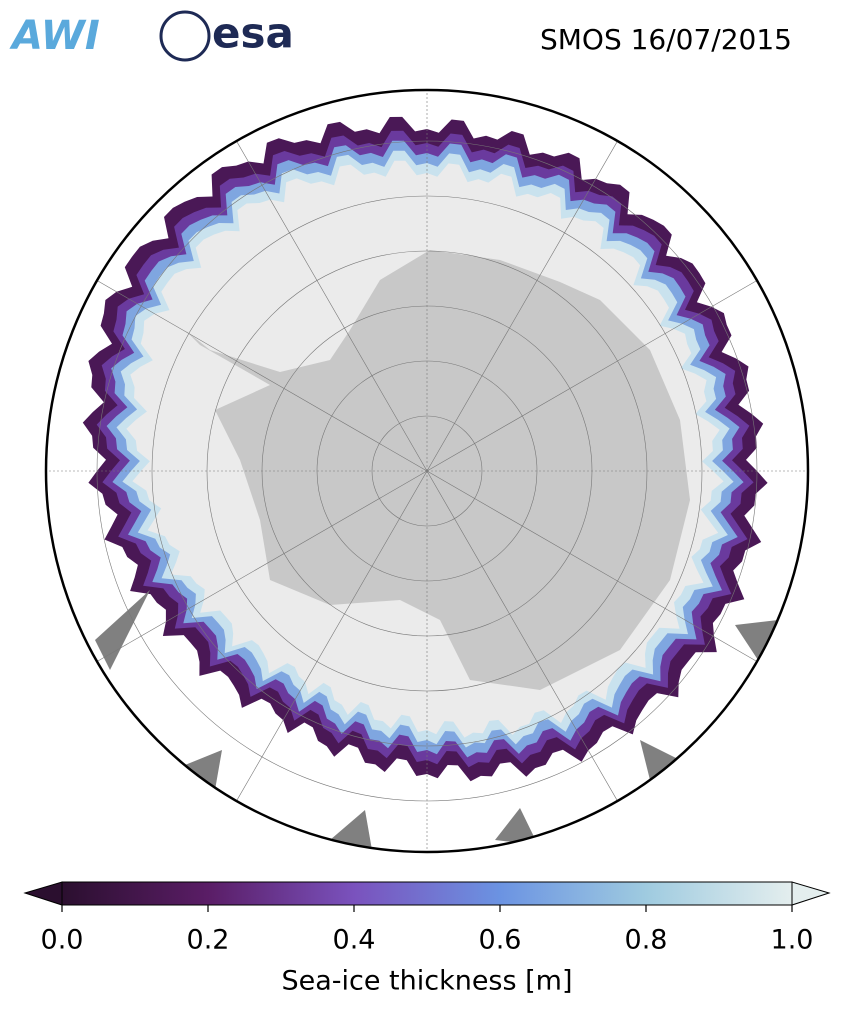 The height and width of the screenshot is (1026, 854). What do you see at coordinates (151, 35) in the screenshot?
I see `logos: AWI esa` at bounding box center [151, 35].